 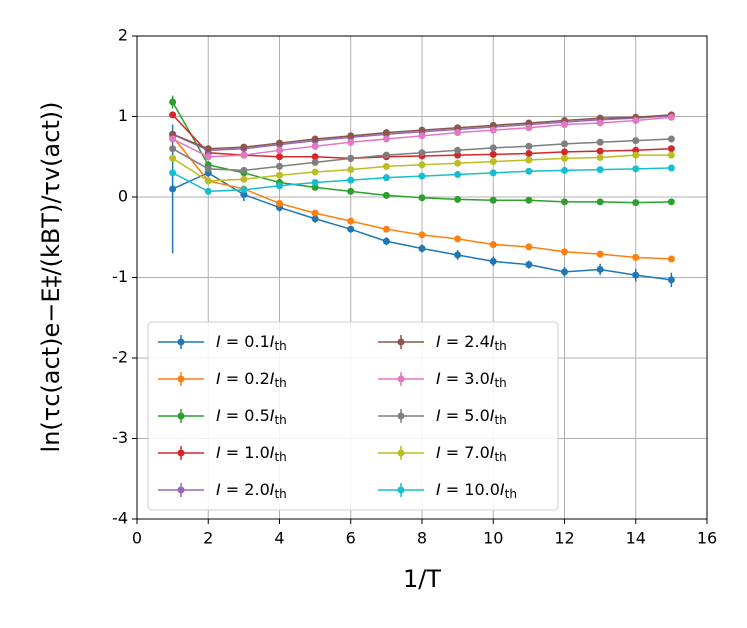 I want to click on legend-label: I = 7.0Ith, so click(x=471, y=453).